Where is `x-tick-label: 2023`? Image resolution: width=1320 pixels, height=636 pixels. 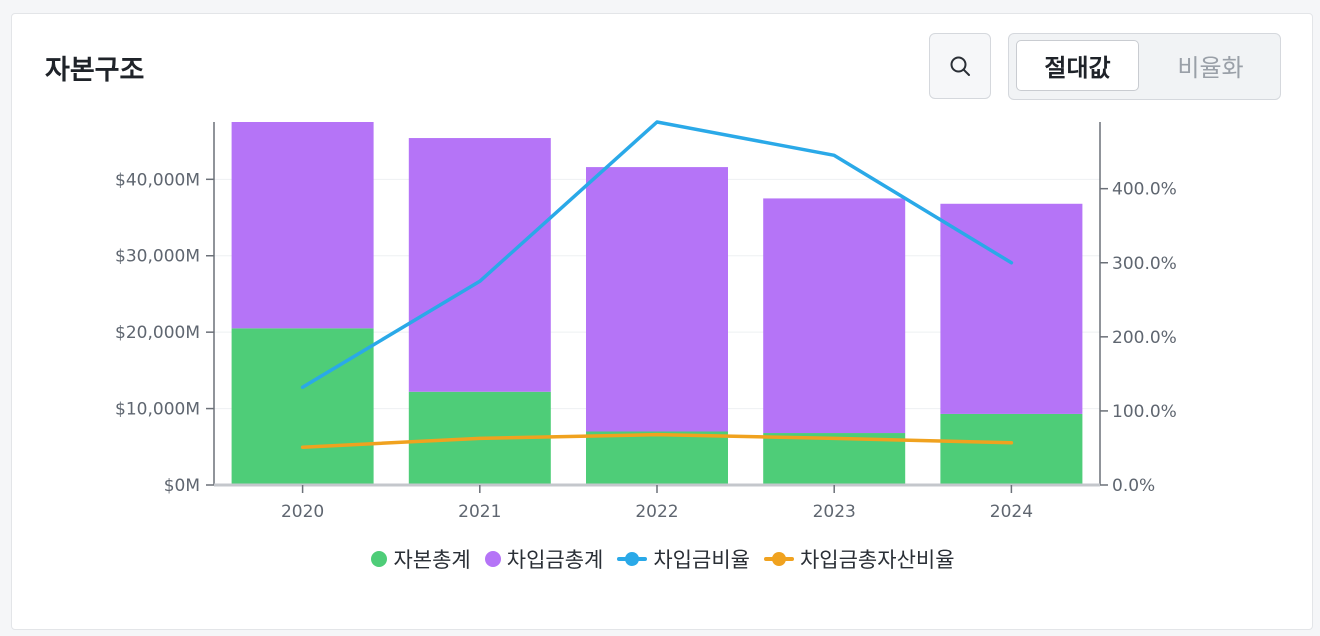 x-tick-label: 2023 is located at coordinates (834, 512).